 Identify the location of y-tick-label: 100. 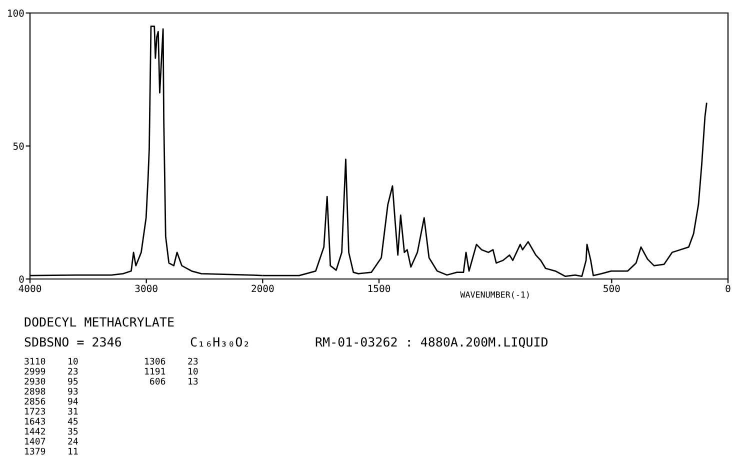
(16, 13).